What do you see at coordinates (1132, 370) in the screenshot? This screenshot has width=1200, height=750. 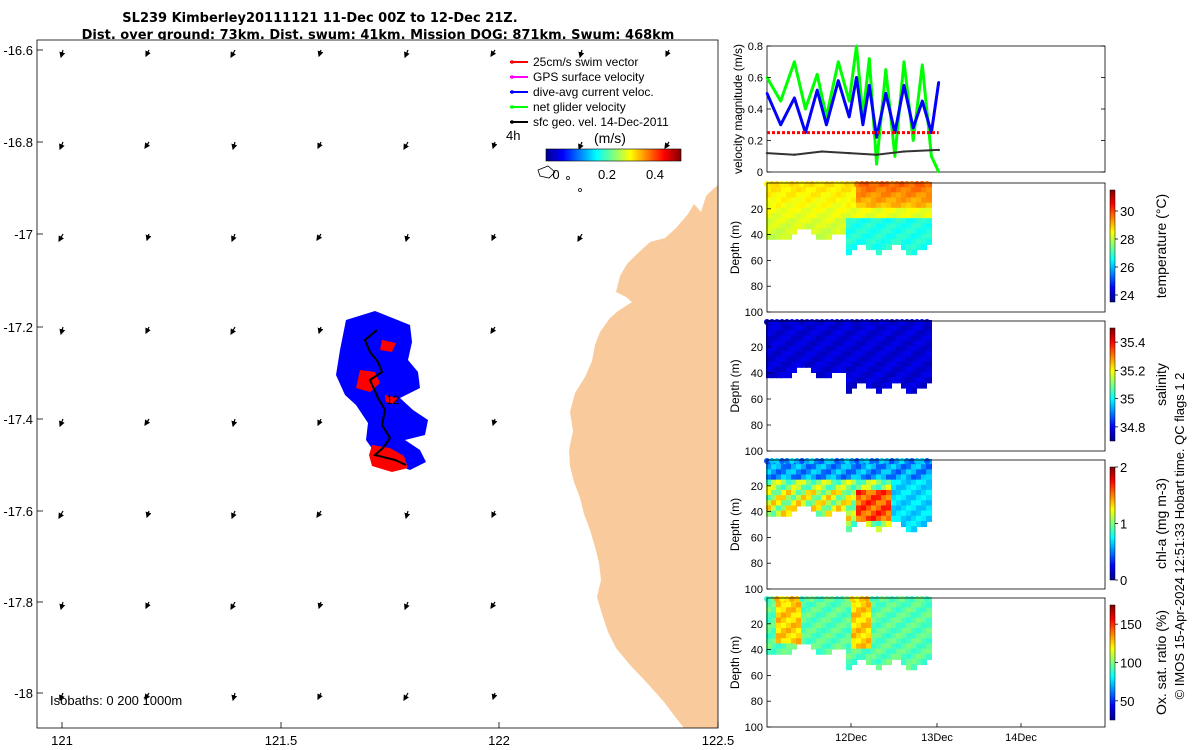 I see `cbar-tick-label: 35.2` at bounding box center [1132, 370].